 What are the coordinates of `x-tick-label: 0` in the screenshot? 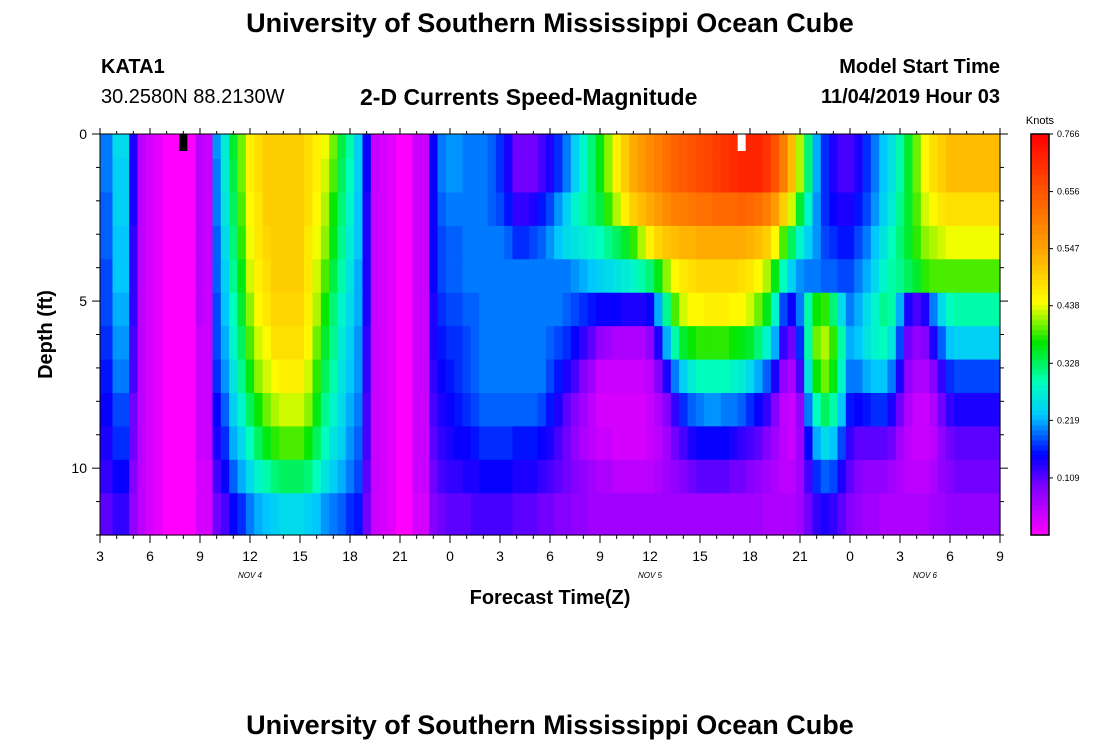 It's located at (450, 556).